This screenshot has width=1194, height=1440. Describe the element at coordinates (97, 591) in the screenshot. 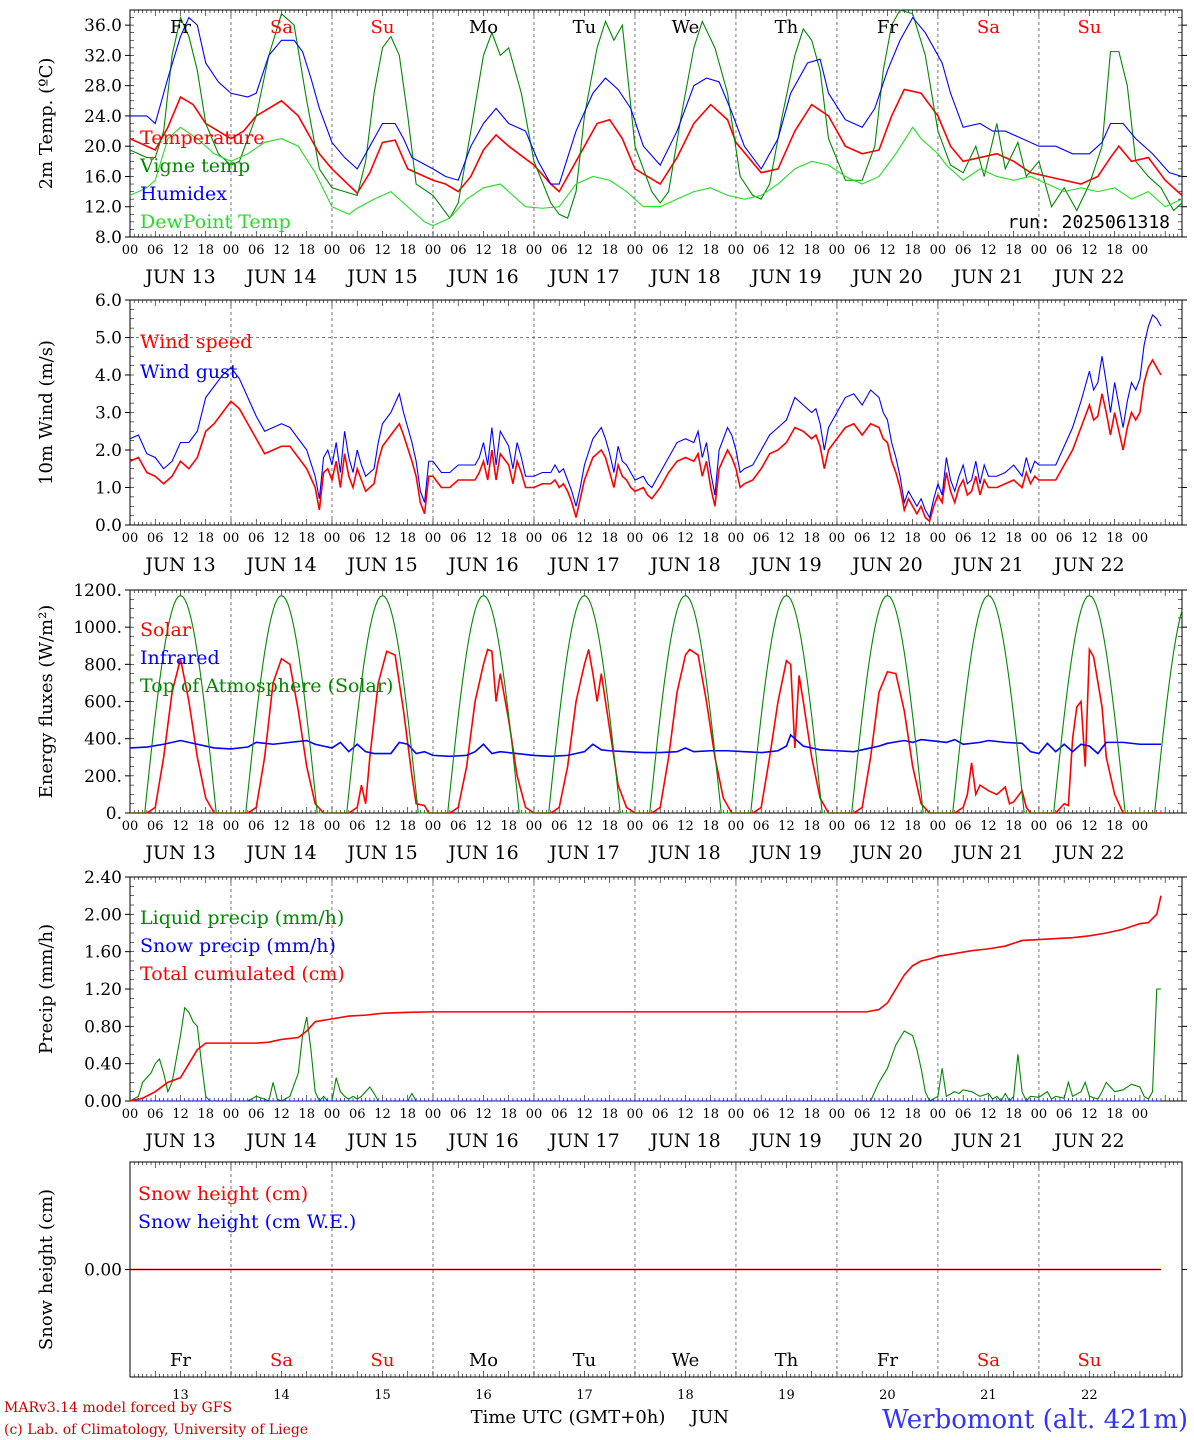

I see `y-tick-label: 1200.` at that location.